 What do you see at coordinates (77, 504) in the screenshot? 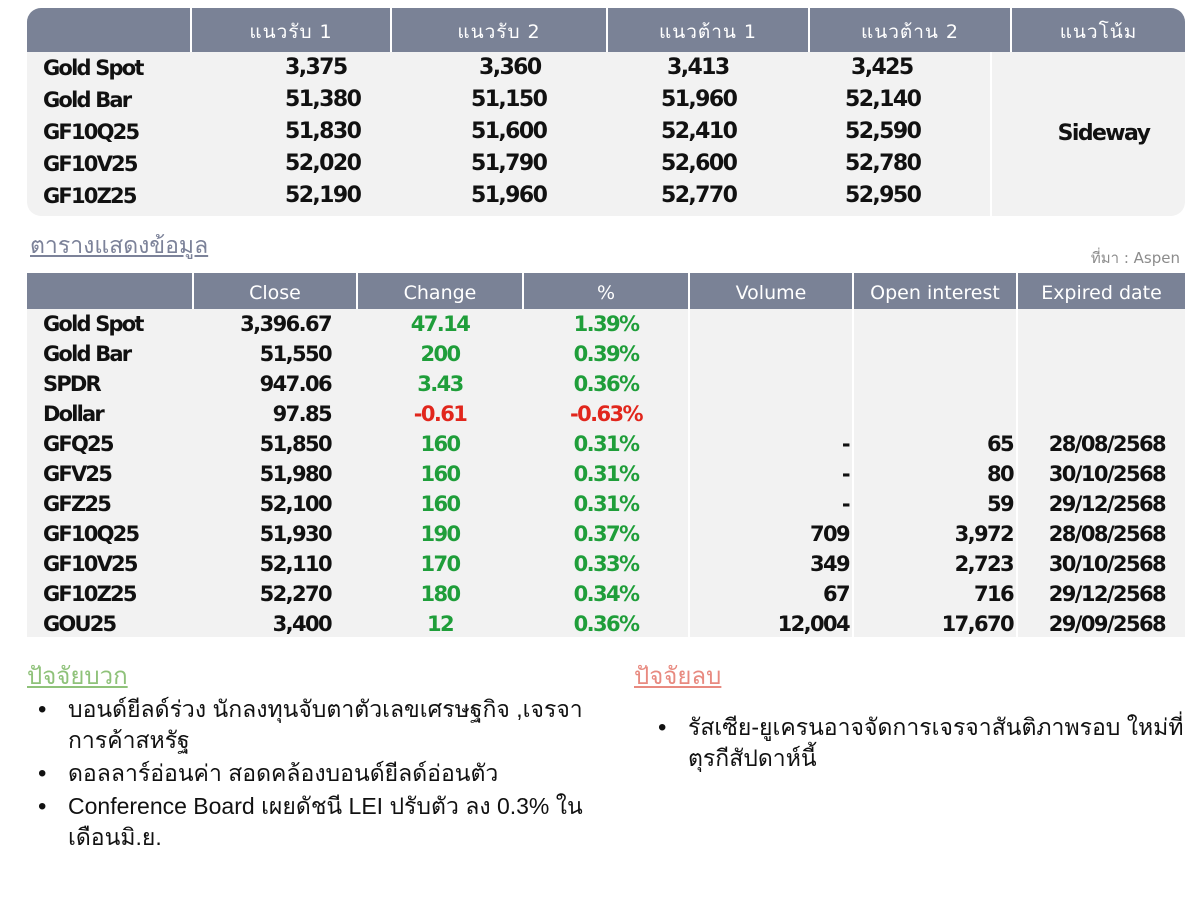
I see `row-name: GFZ25` at bounding box center [77, 504].